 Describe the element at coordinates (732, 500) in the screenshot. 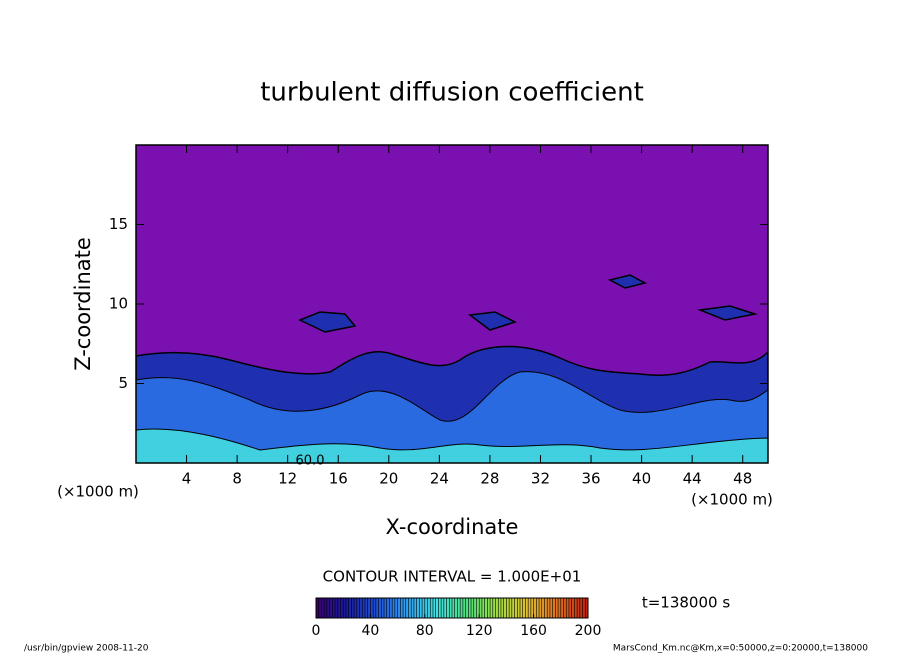

I see `y-unit: (×1000 m)` at that location.